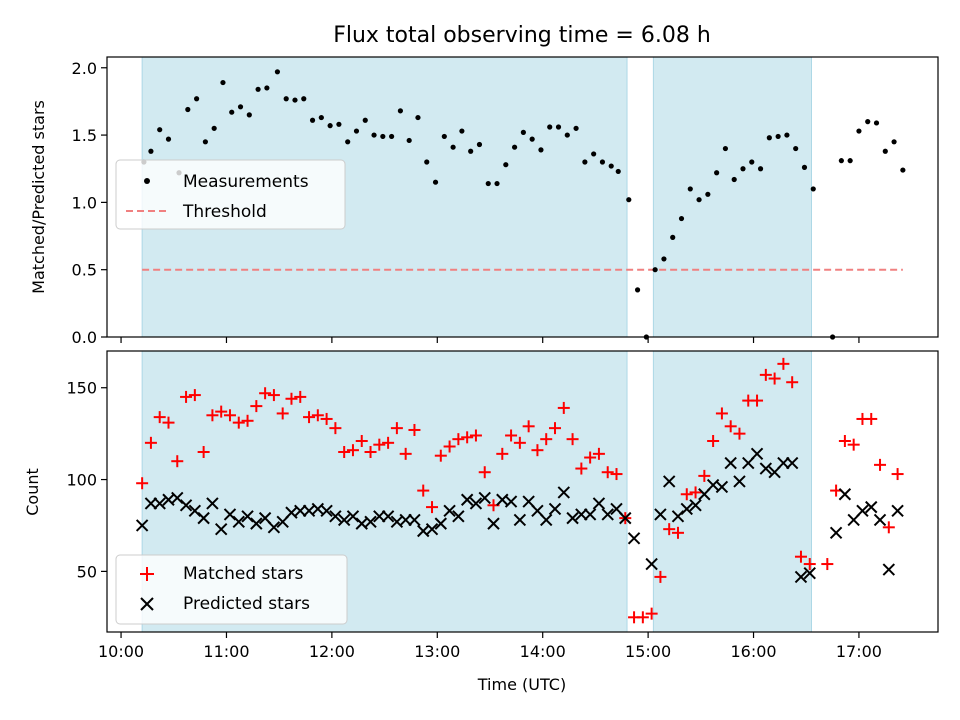 This screenshot has height=720, width=960. Describe the element at coordinates (753, 651) in the screenshot. I see `x-tick-label: 16:00` at that location.